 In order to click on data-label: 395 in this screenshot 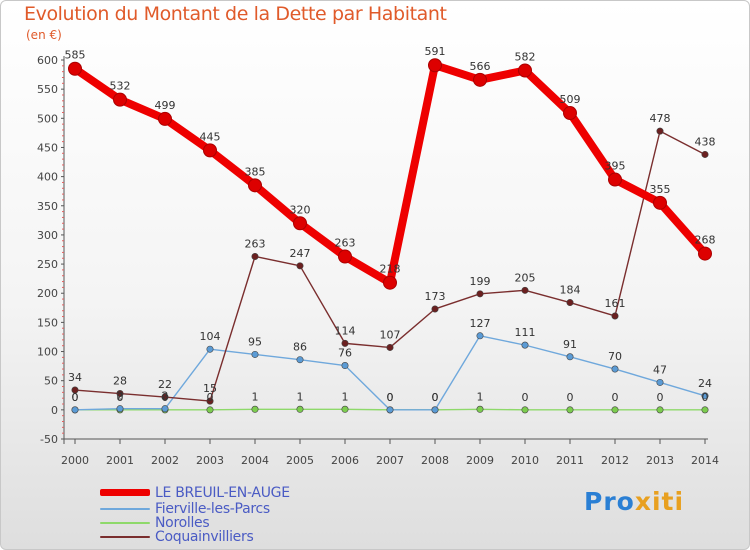, I will do `click(615, 166)`.